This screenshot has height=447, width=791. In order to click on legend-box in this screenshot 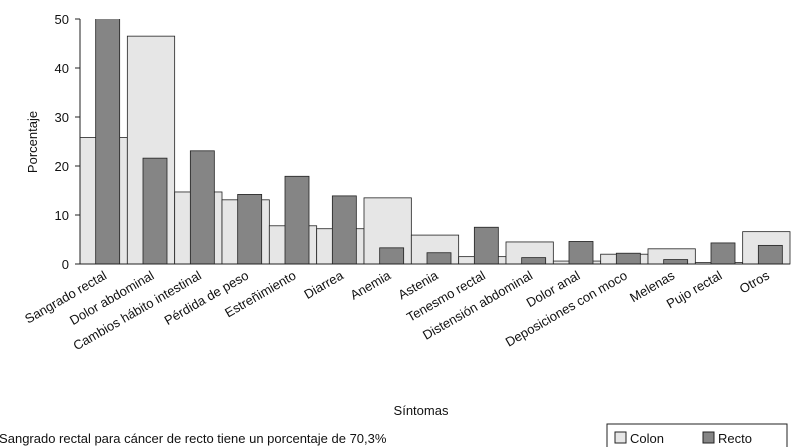, I will do `click(697, 435)`.